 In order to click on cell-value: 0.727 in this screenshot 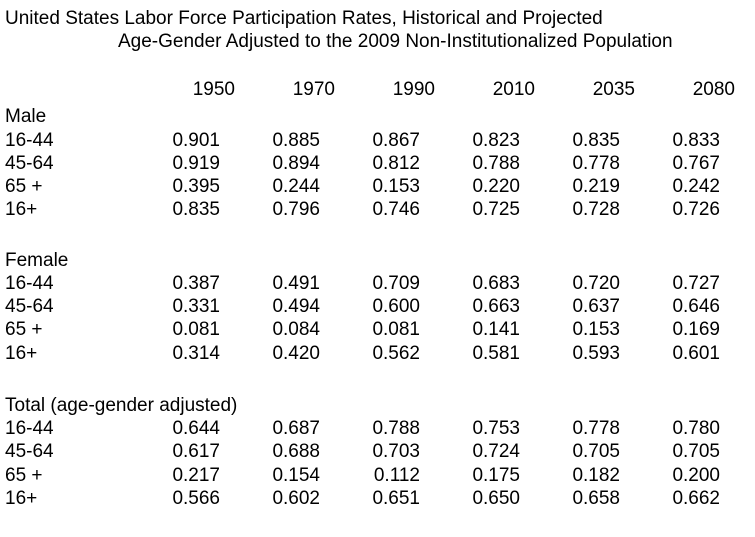, I will do `click(696, 283)`.